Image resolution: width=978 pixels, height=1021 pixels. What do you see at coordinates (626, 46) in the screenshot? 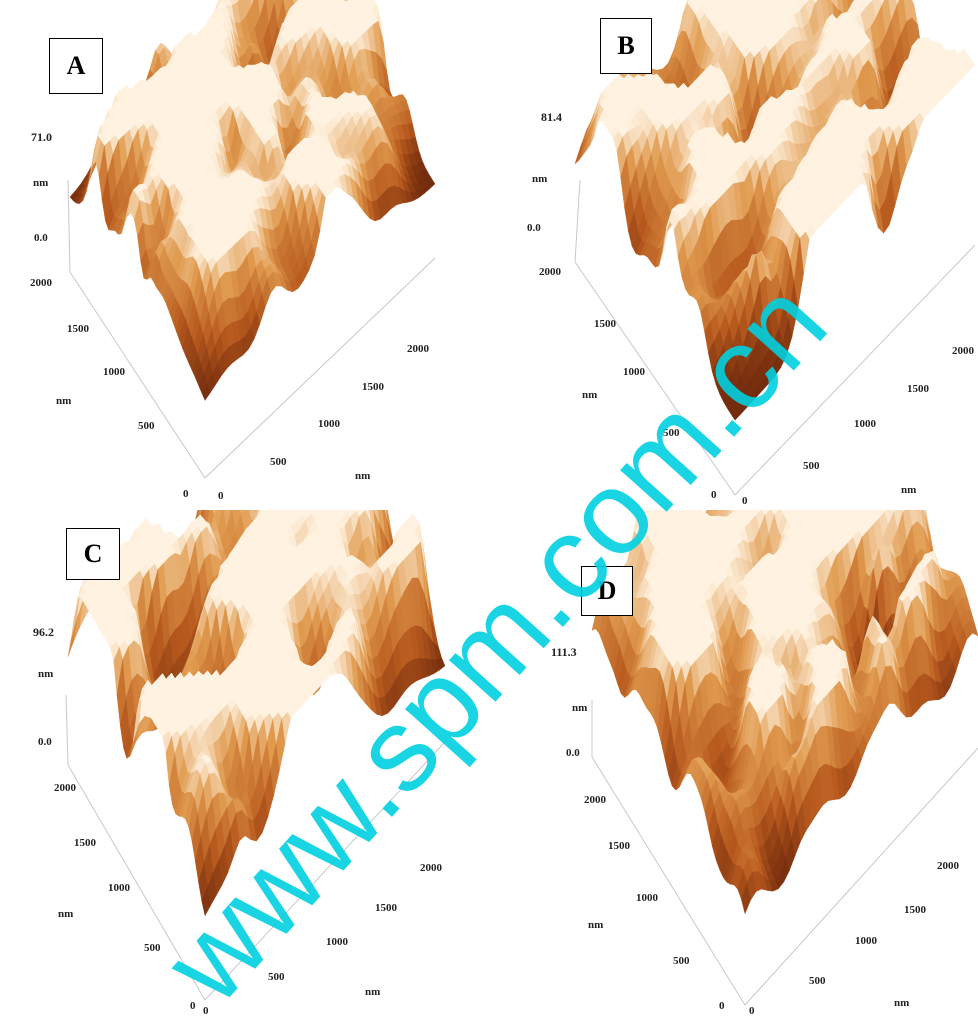
I see `panel-label-b: B` at bounding box center [626, 46].